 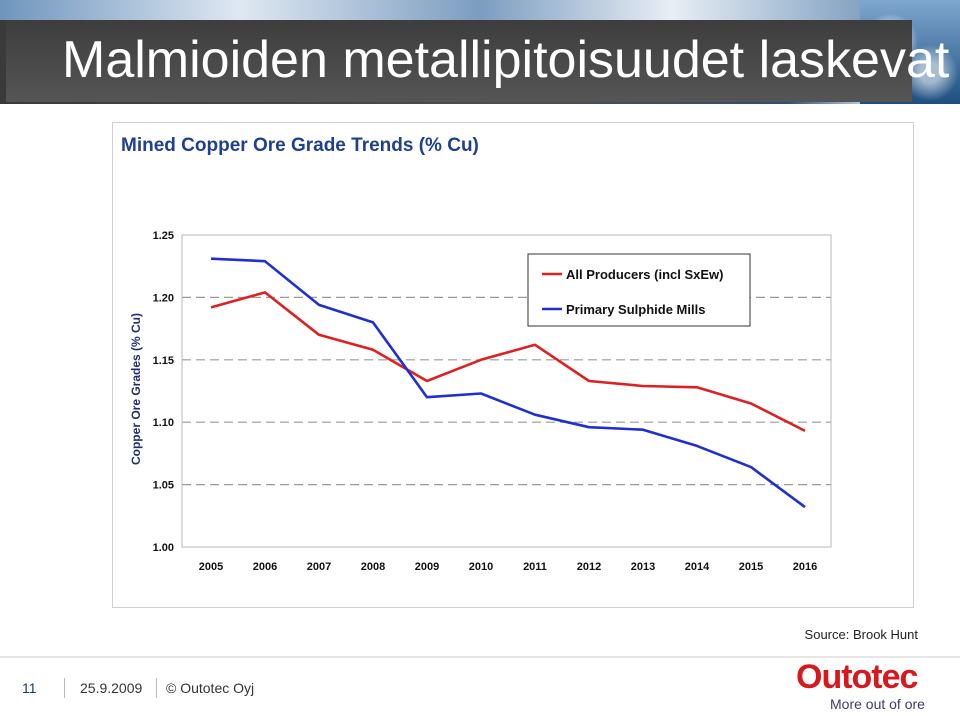 What do you see at coordinates (506, 60) in the screenshot?
I see `page-title: Malmioiden metallipitoisuudet laskevat` at bounding box center [506, 60].